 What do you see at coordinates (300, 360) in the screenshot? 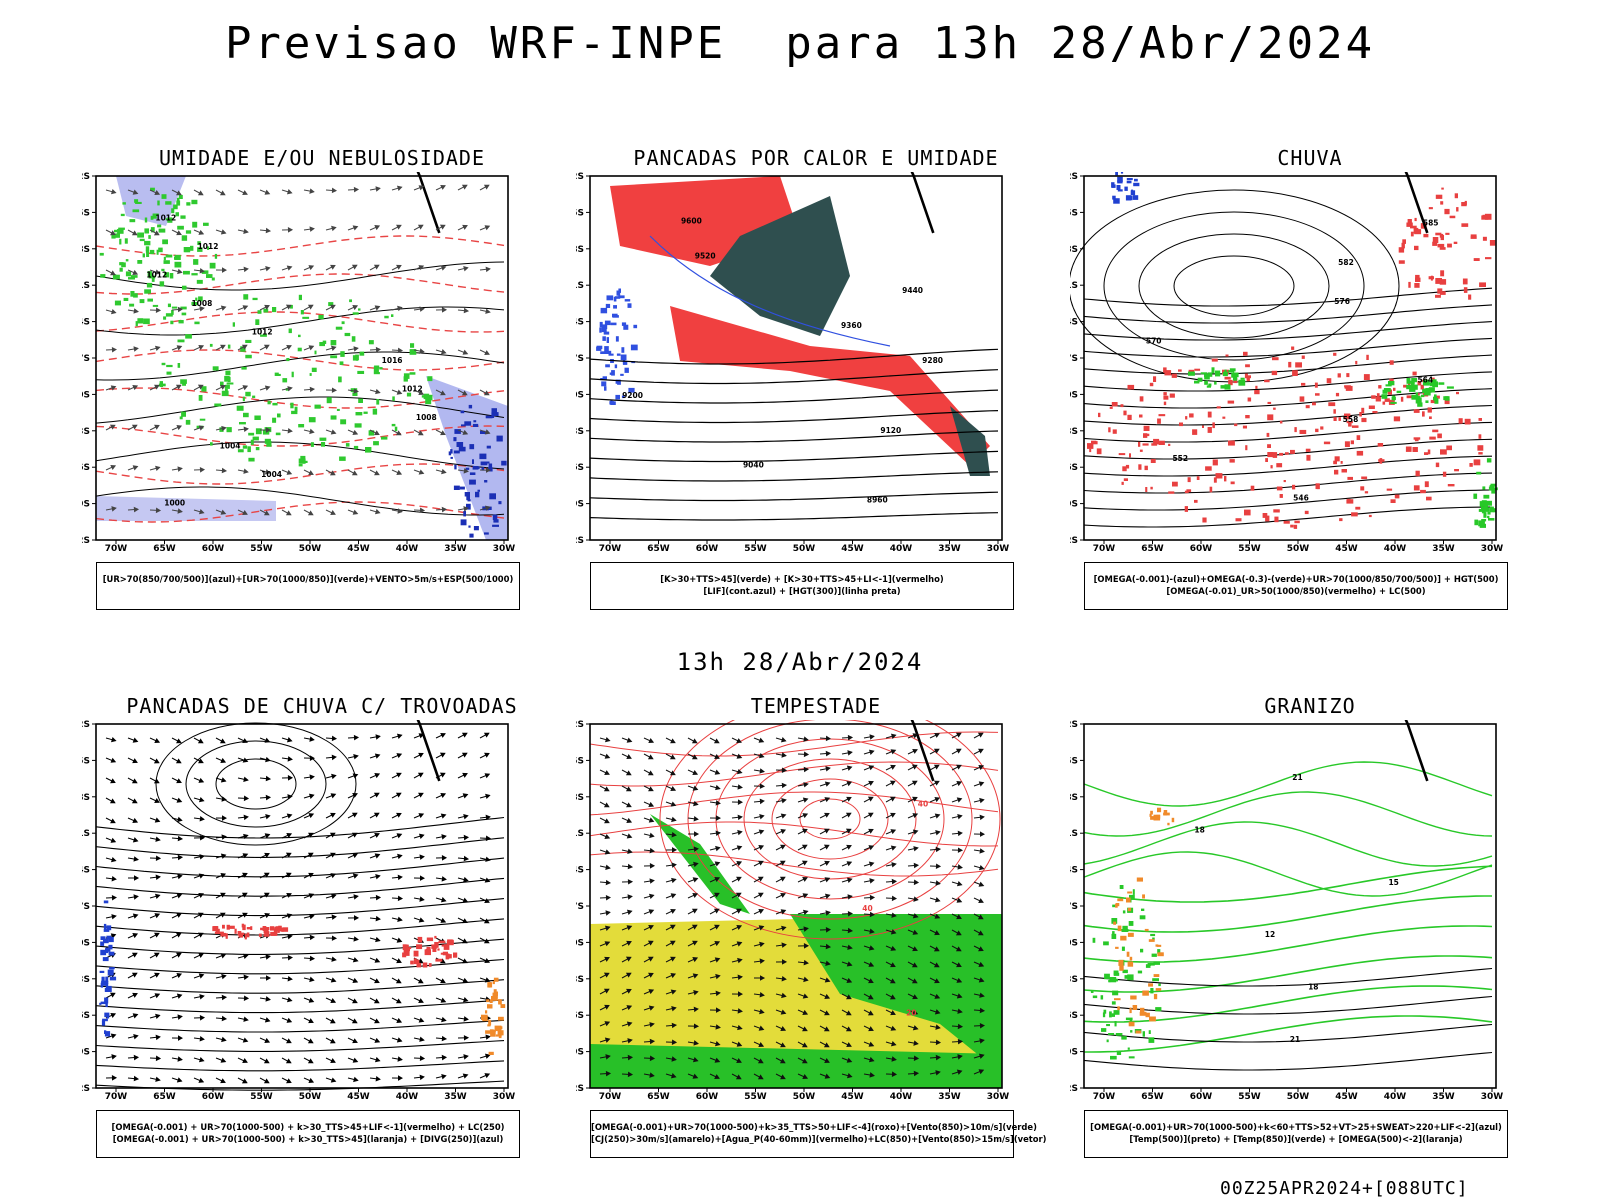
I see `thickness-contour` at bounding box center [300, 360].